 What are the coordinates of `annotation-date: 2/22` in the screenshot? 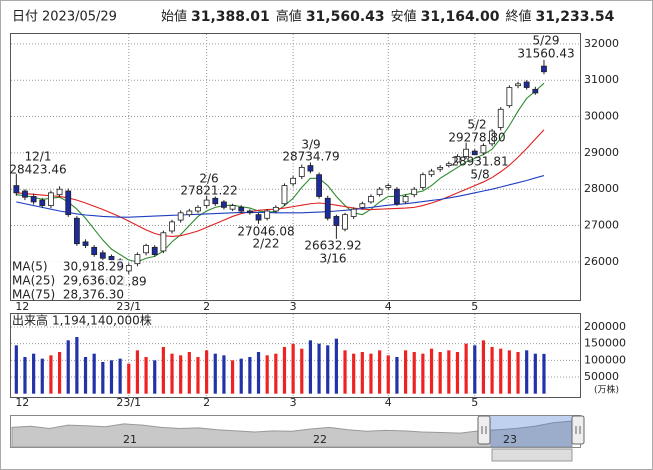 It's located at (266, 244).